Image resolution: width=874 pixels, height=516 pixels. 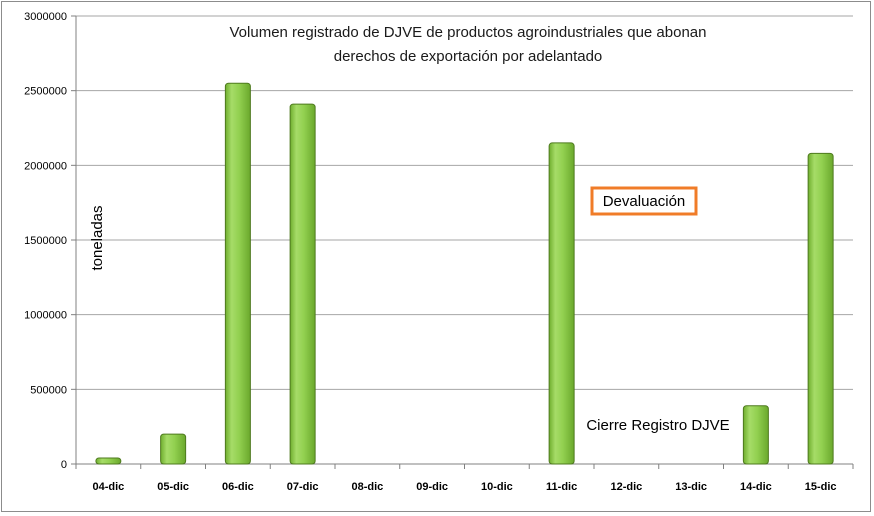 I want to click on x-tick-label: 14-dic, so click(x=756, y=487).